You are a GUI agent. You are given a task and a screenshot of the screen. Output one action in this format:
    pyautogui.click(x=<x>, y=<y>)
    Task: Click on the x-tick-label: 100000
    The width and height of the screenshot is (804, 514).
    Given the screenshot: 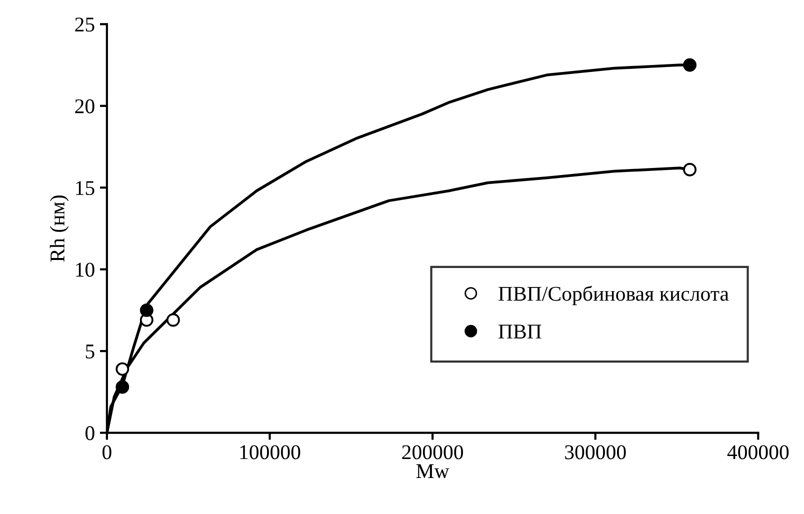 What is the action you would take?
    pyautogui.click(x=270, y=452)
    